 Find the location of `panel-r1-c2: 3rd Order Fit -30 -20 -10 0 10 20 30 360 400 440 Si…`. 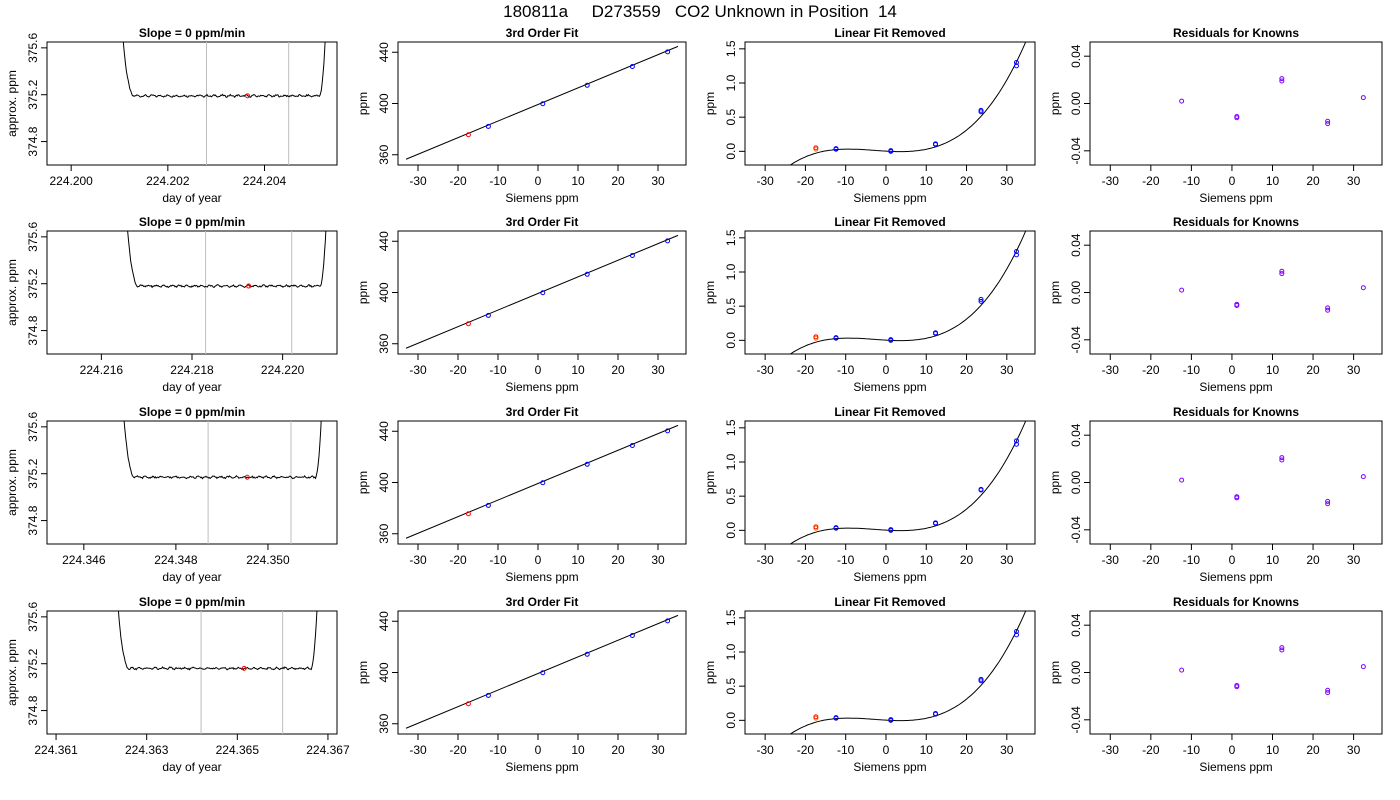

panel-r1-c2: 3rd Order Fit -30 -20 -10 0 10 20 30 360 400 440 Si… is located at coordinates (521, 115).